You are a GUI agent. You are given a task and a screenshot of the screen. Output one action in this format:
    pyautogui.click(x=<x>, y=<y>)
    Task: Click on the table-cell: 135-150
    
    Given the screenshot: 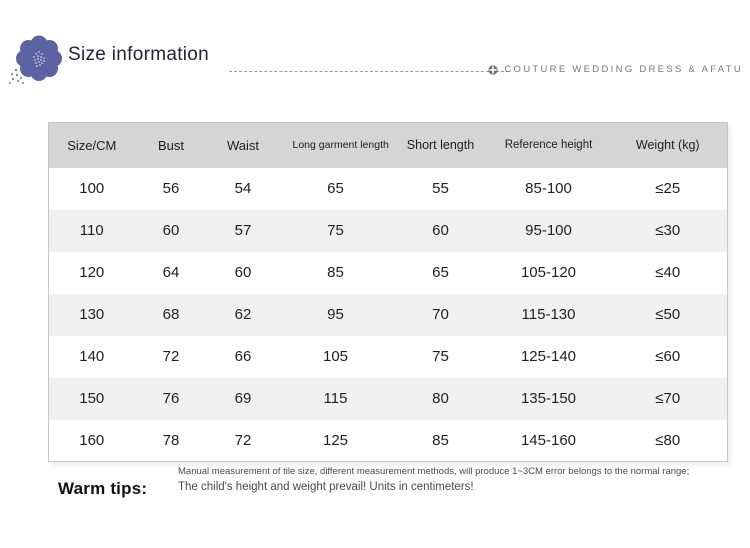 What is the action you would take?
    pyautogui.click(x=548, y=398)
    